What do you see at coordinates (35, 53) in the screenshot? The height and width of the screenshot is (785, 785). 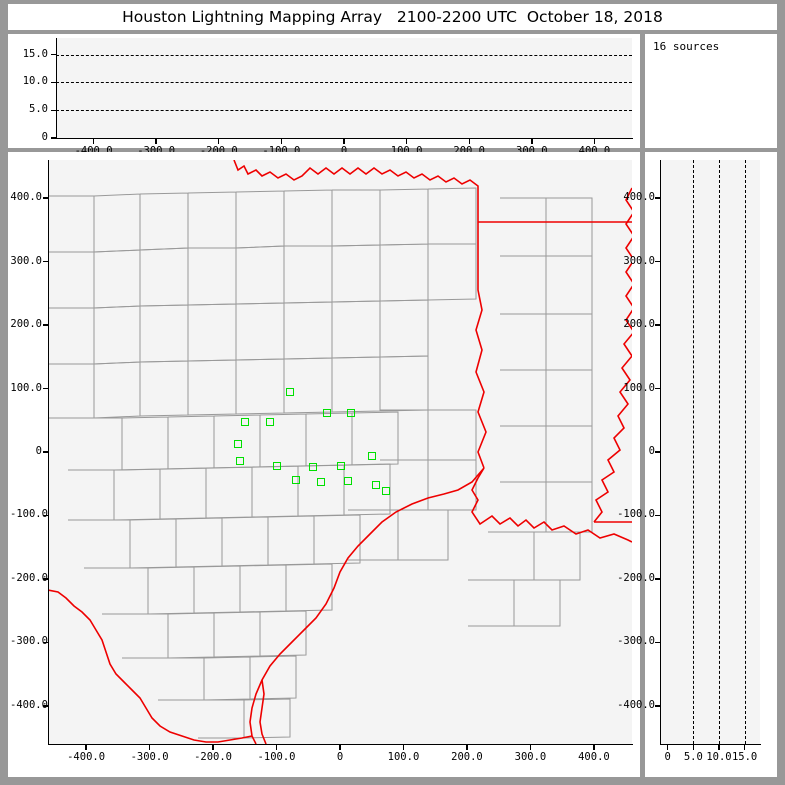 I see `time-height-y-tick-label: 15.0` at bounding box center [35, 53].